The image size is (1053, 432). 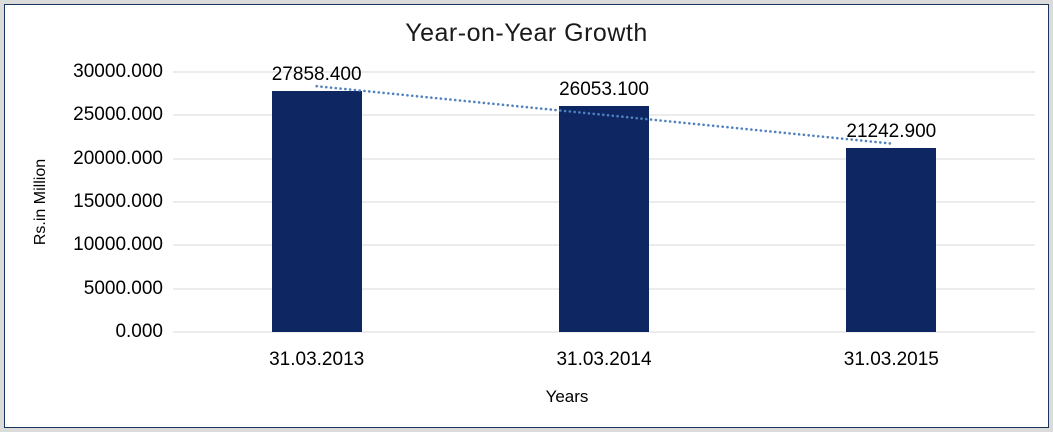 What do you see at coordinates (118, 201) in the screenshot?
I see `y-tick-label: 15000.000` at bounding box center [118, 201].